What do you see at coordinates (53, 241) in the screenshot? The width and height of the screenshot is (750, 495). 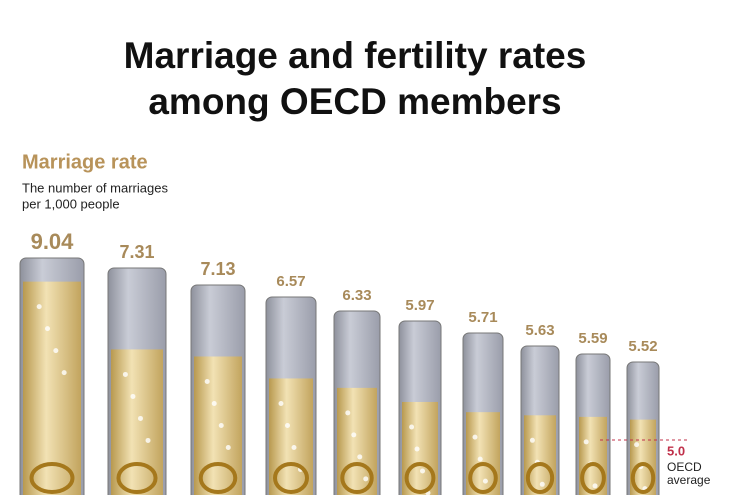 I see `value-label: 9.04` at bounding box center [53, 241].